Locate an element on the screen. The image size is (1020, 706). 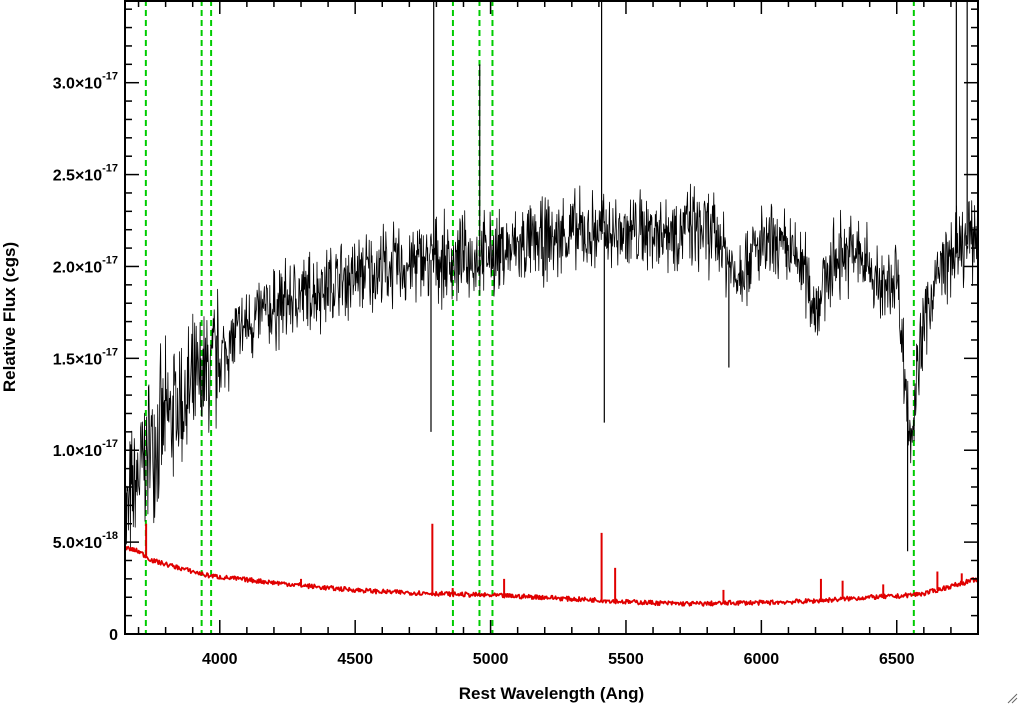
y-tick-label: 3.0×10⁻¹⁷ is located at coordinates (85, 82).